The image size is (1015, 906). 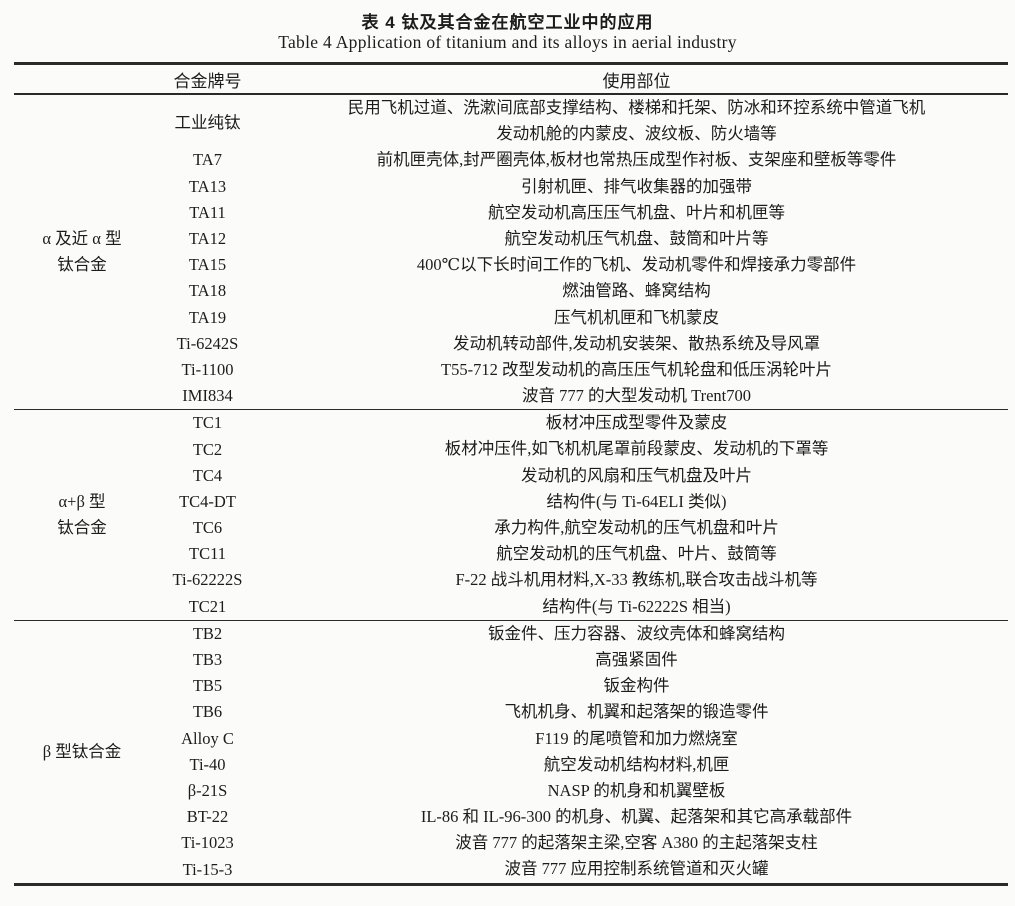 What do you see at coordinates (207, 738) in the screenshot?
I see `alloy-grade-cell: Alloy C` at bounding box center [207, 738].